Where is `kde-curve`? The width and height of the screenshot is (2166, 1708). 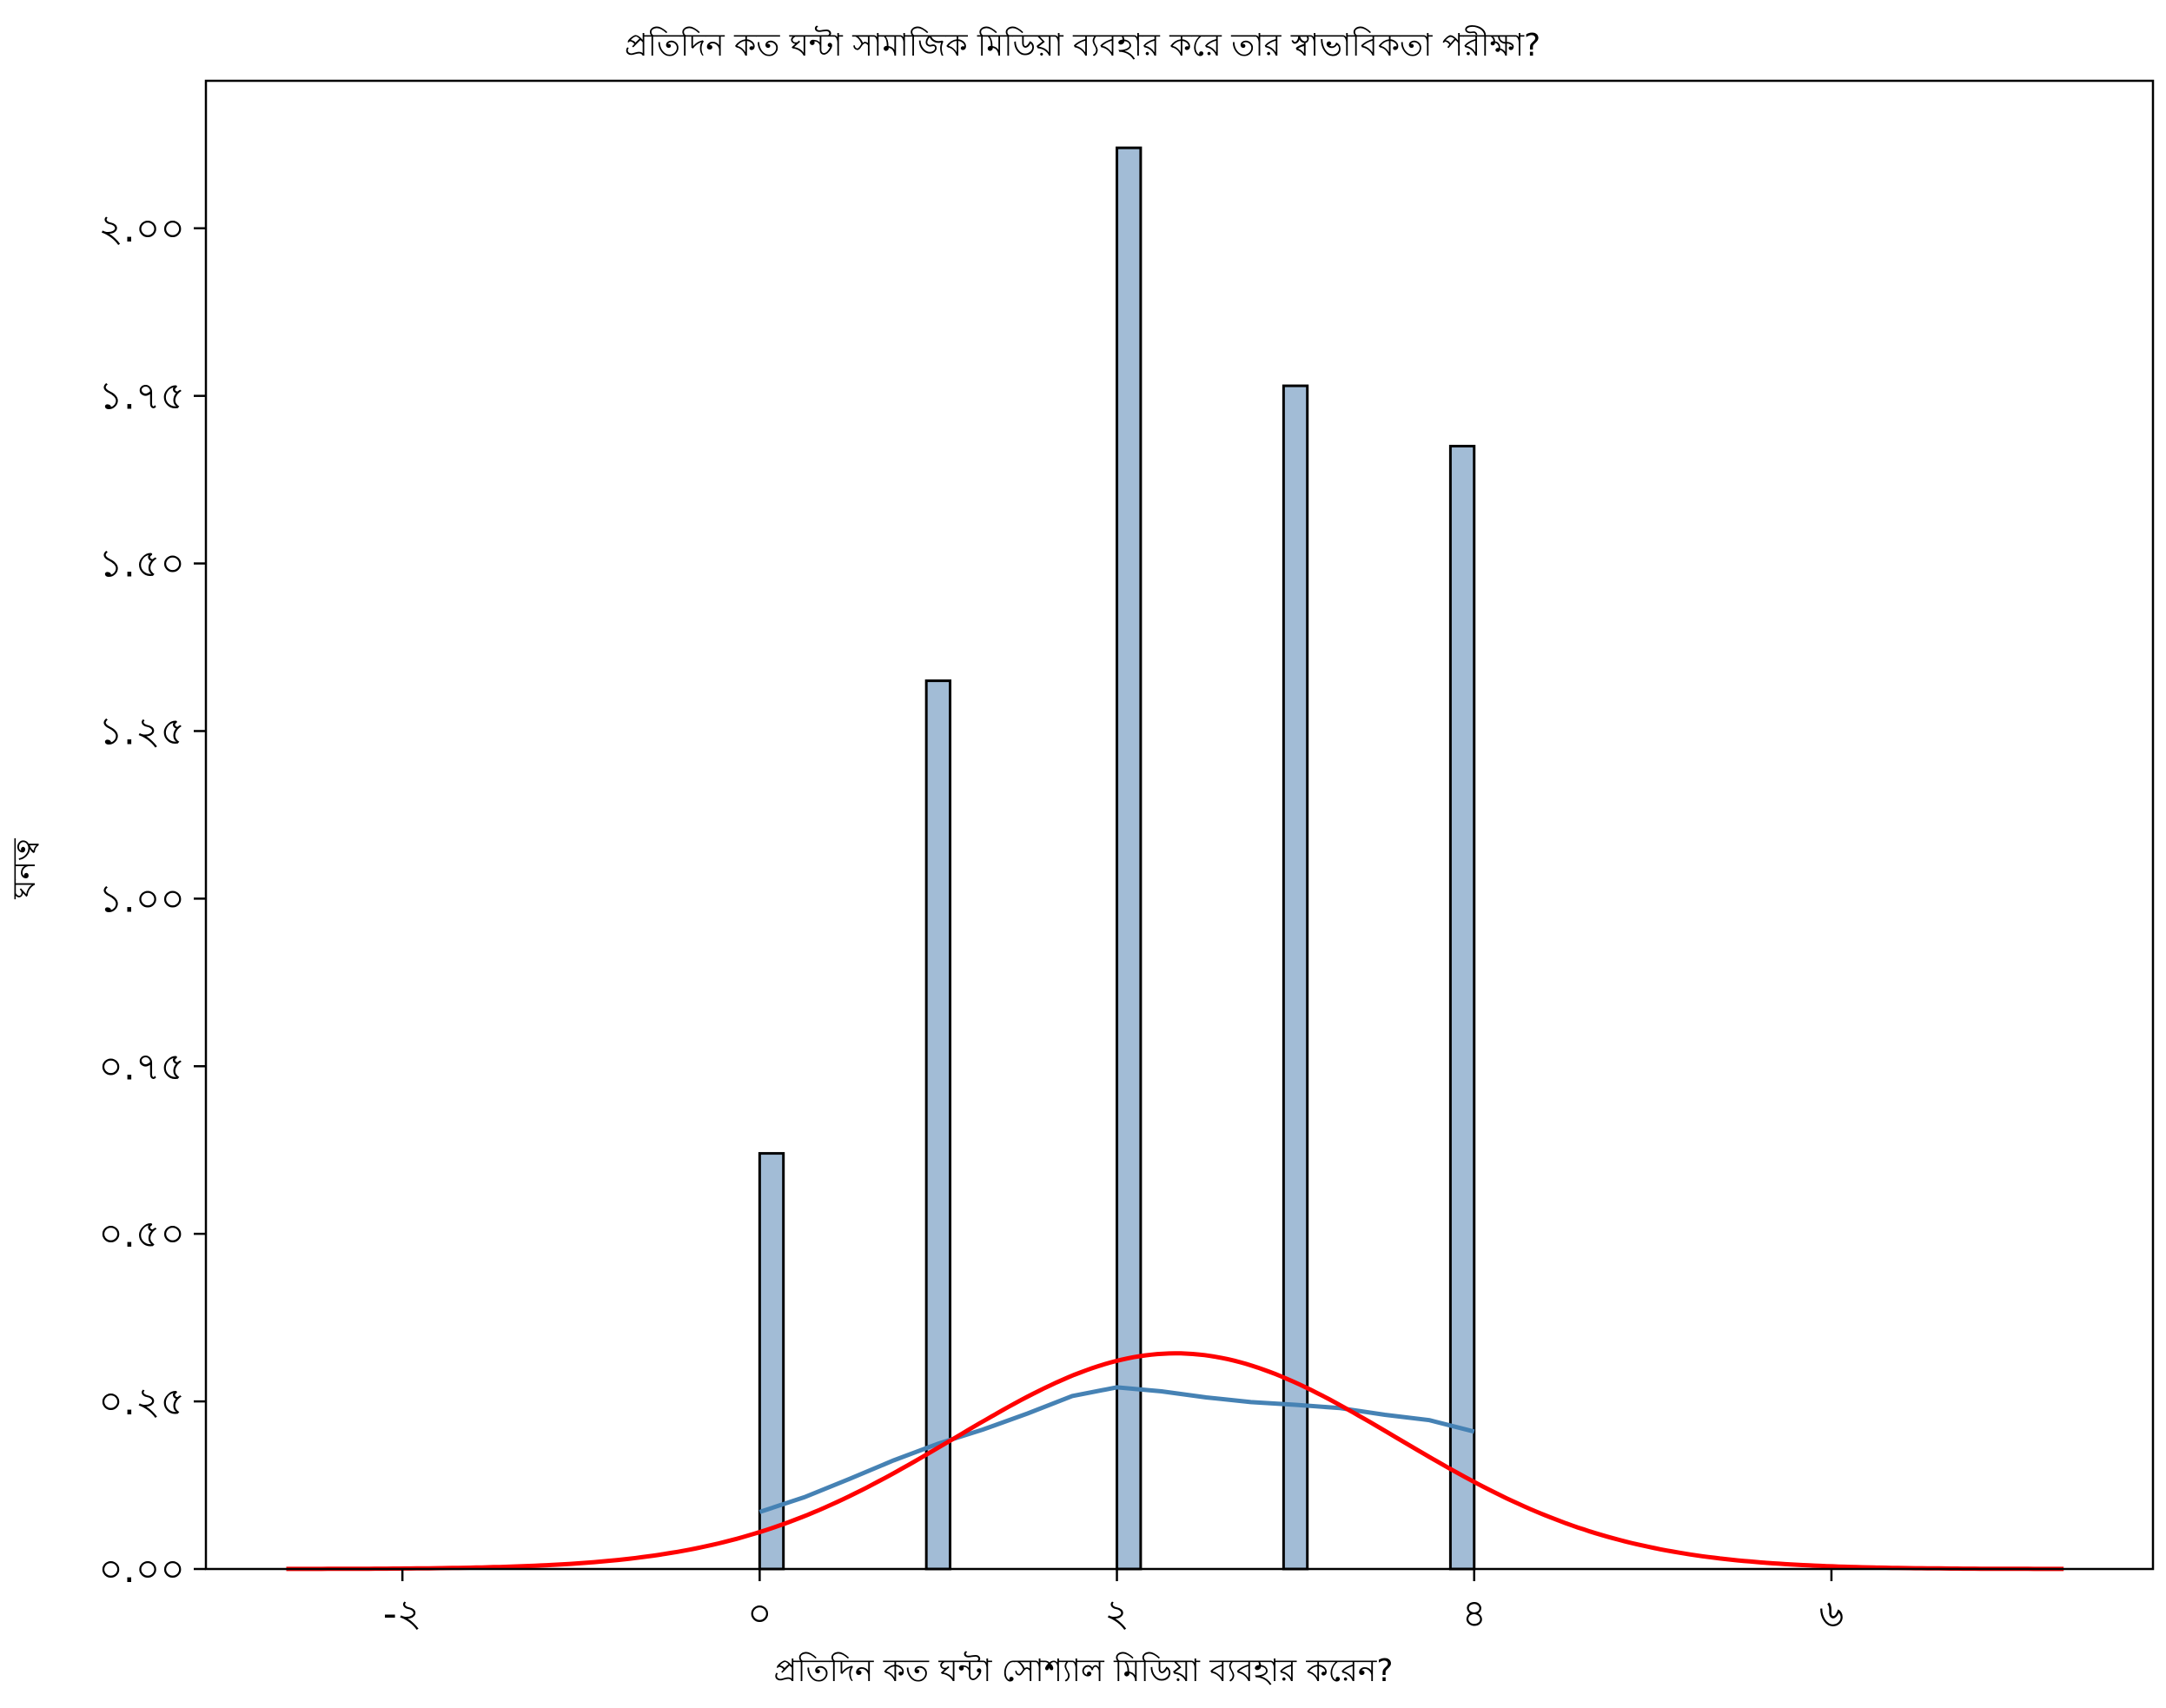
kde-curve is located at coordinates (1116, 1450).